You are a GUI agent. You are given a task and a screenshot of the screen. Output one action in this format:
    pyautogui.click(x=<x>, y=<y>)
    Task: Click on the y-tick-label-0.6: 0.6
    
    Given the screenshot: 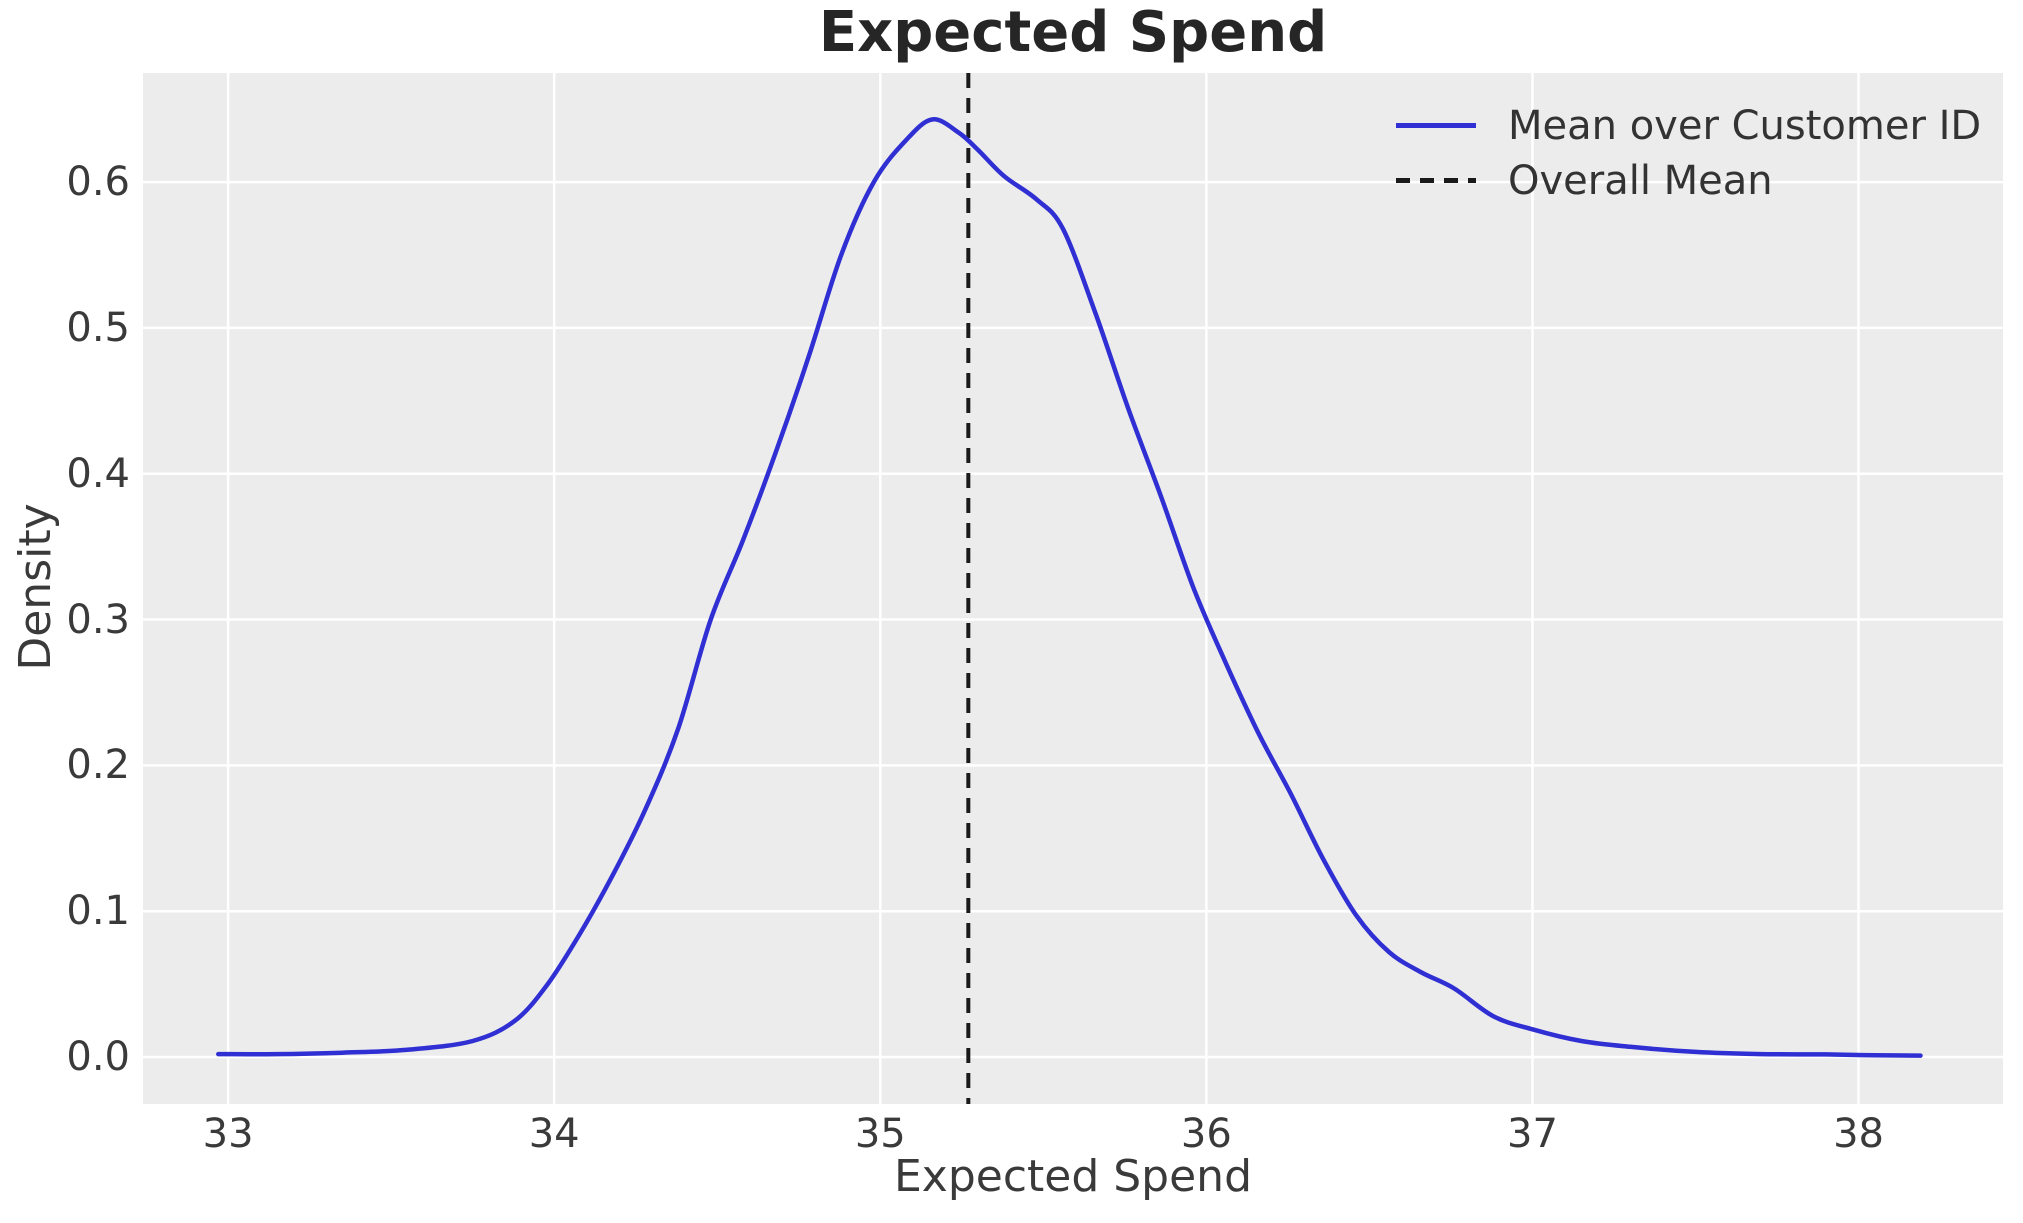 What is the action you would take?
    pyautogui.click(x=98, y=182)
    